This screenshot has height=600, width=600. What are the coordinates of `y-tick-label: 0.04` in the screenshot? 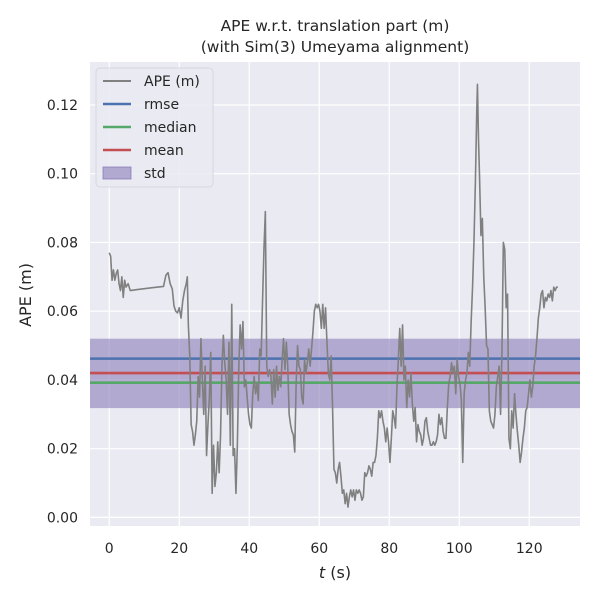 It's located at (62, 381).